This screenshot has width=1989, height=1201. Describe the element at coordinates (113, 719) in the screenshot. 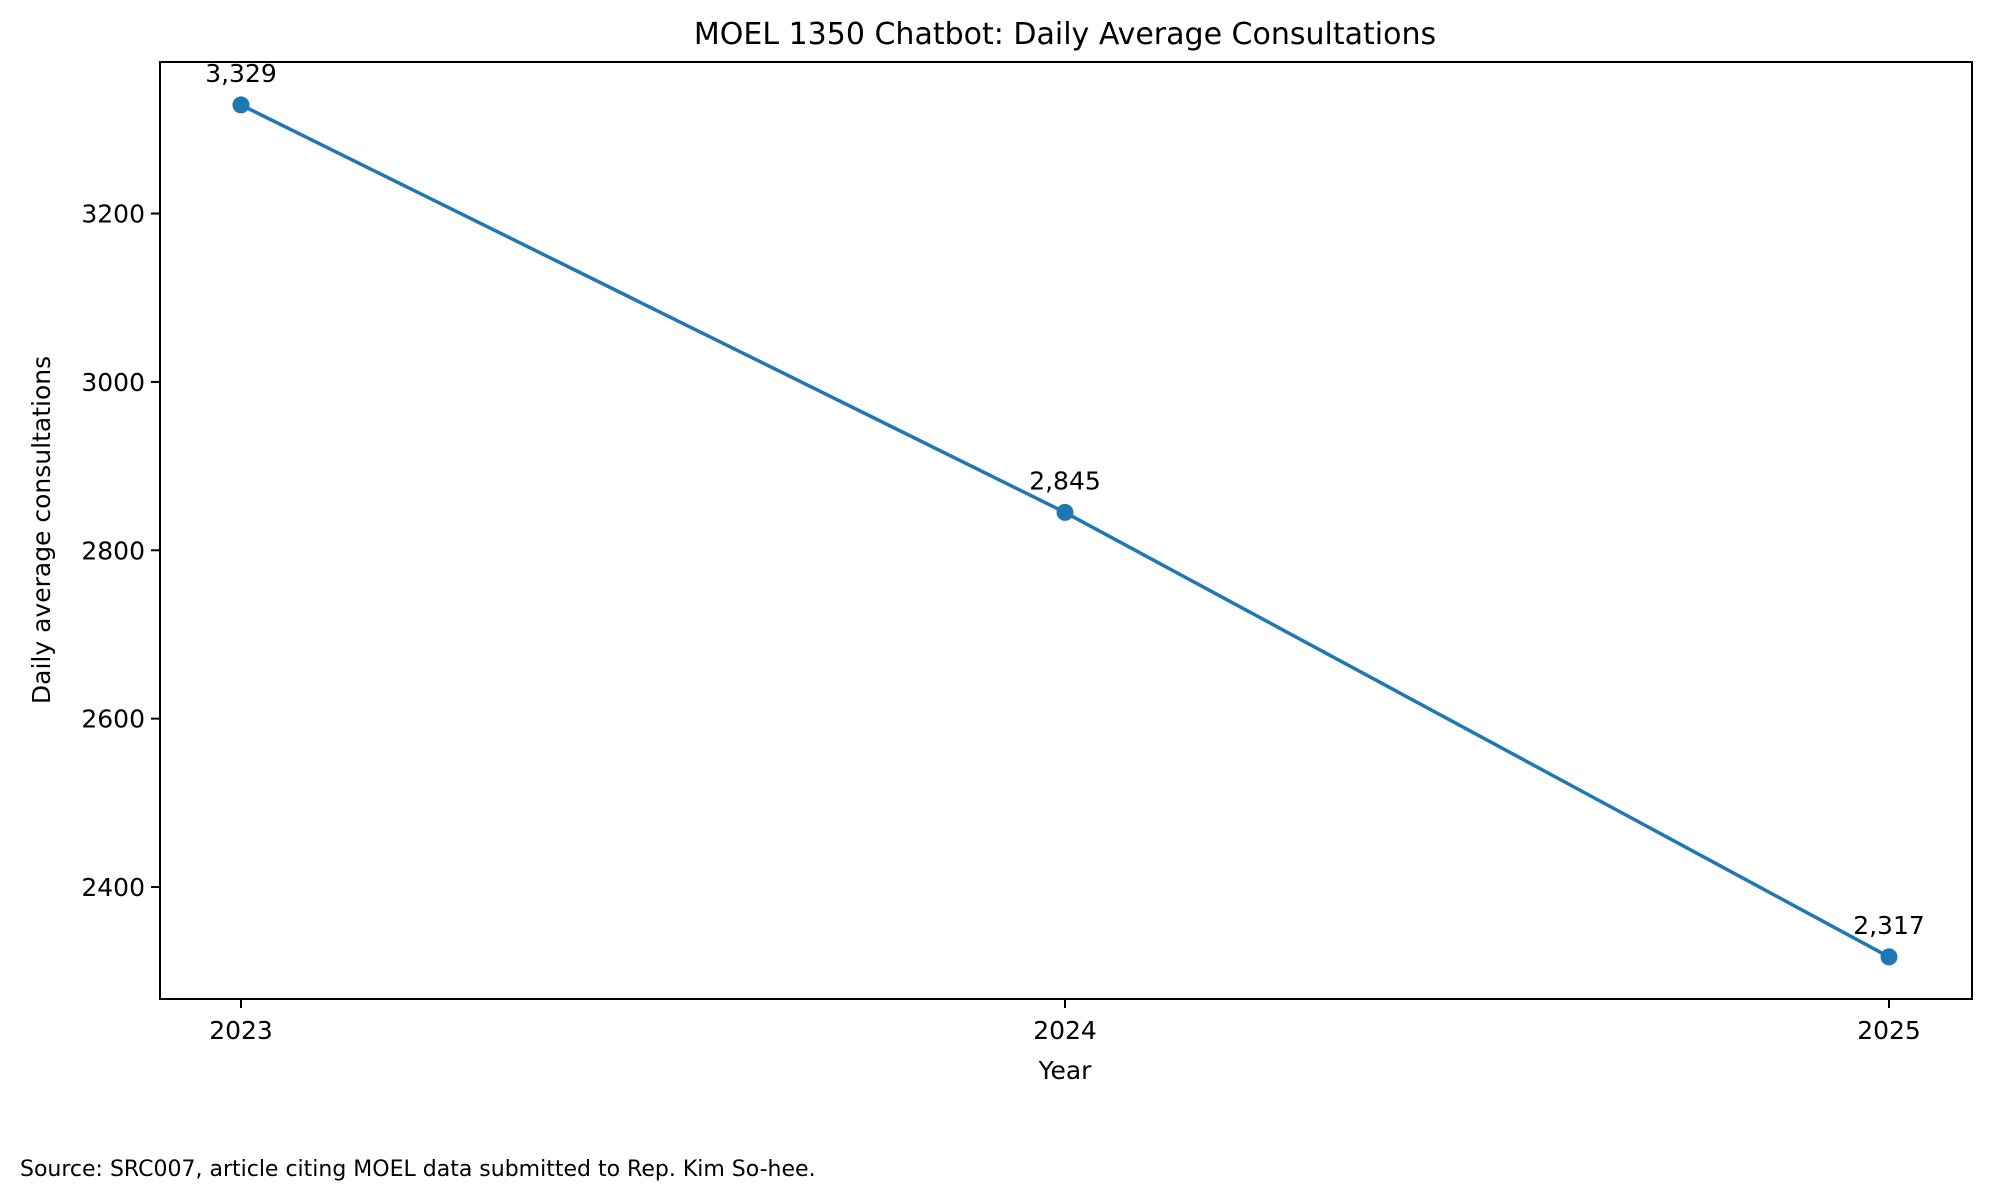

I see `y-tick-label: 2600` at that location.